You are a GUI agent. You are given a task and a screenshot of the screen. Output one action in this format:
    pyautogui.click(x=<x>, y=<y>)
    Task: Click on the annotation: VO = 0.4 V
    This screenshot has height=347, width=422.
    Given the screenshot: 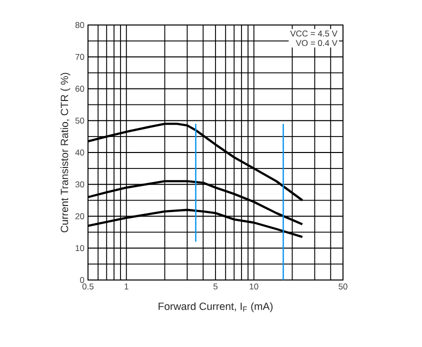 What is the action you would take?
    pyautogui.click(x=317, y=43)
    